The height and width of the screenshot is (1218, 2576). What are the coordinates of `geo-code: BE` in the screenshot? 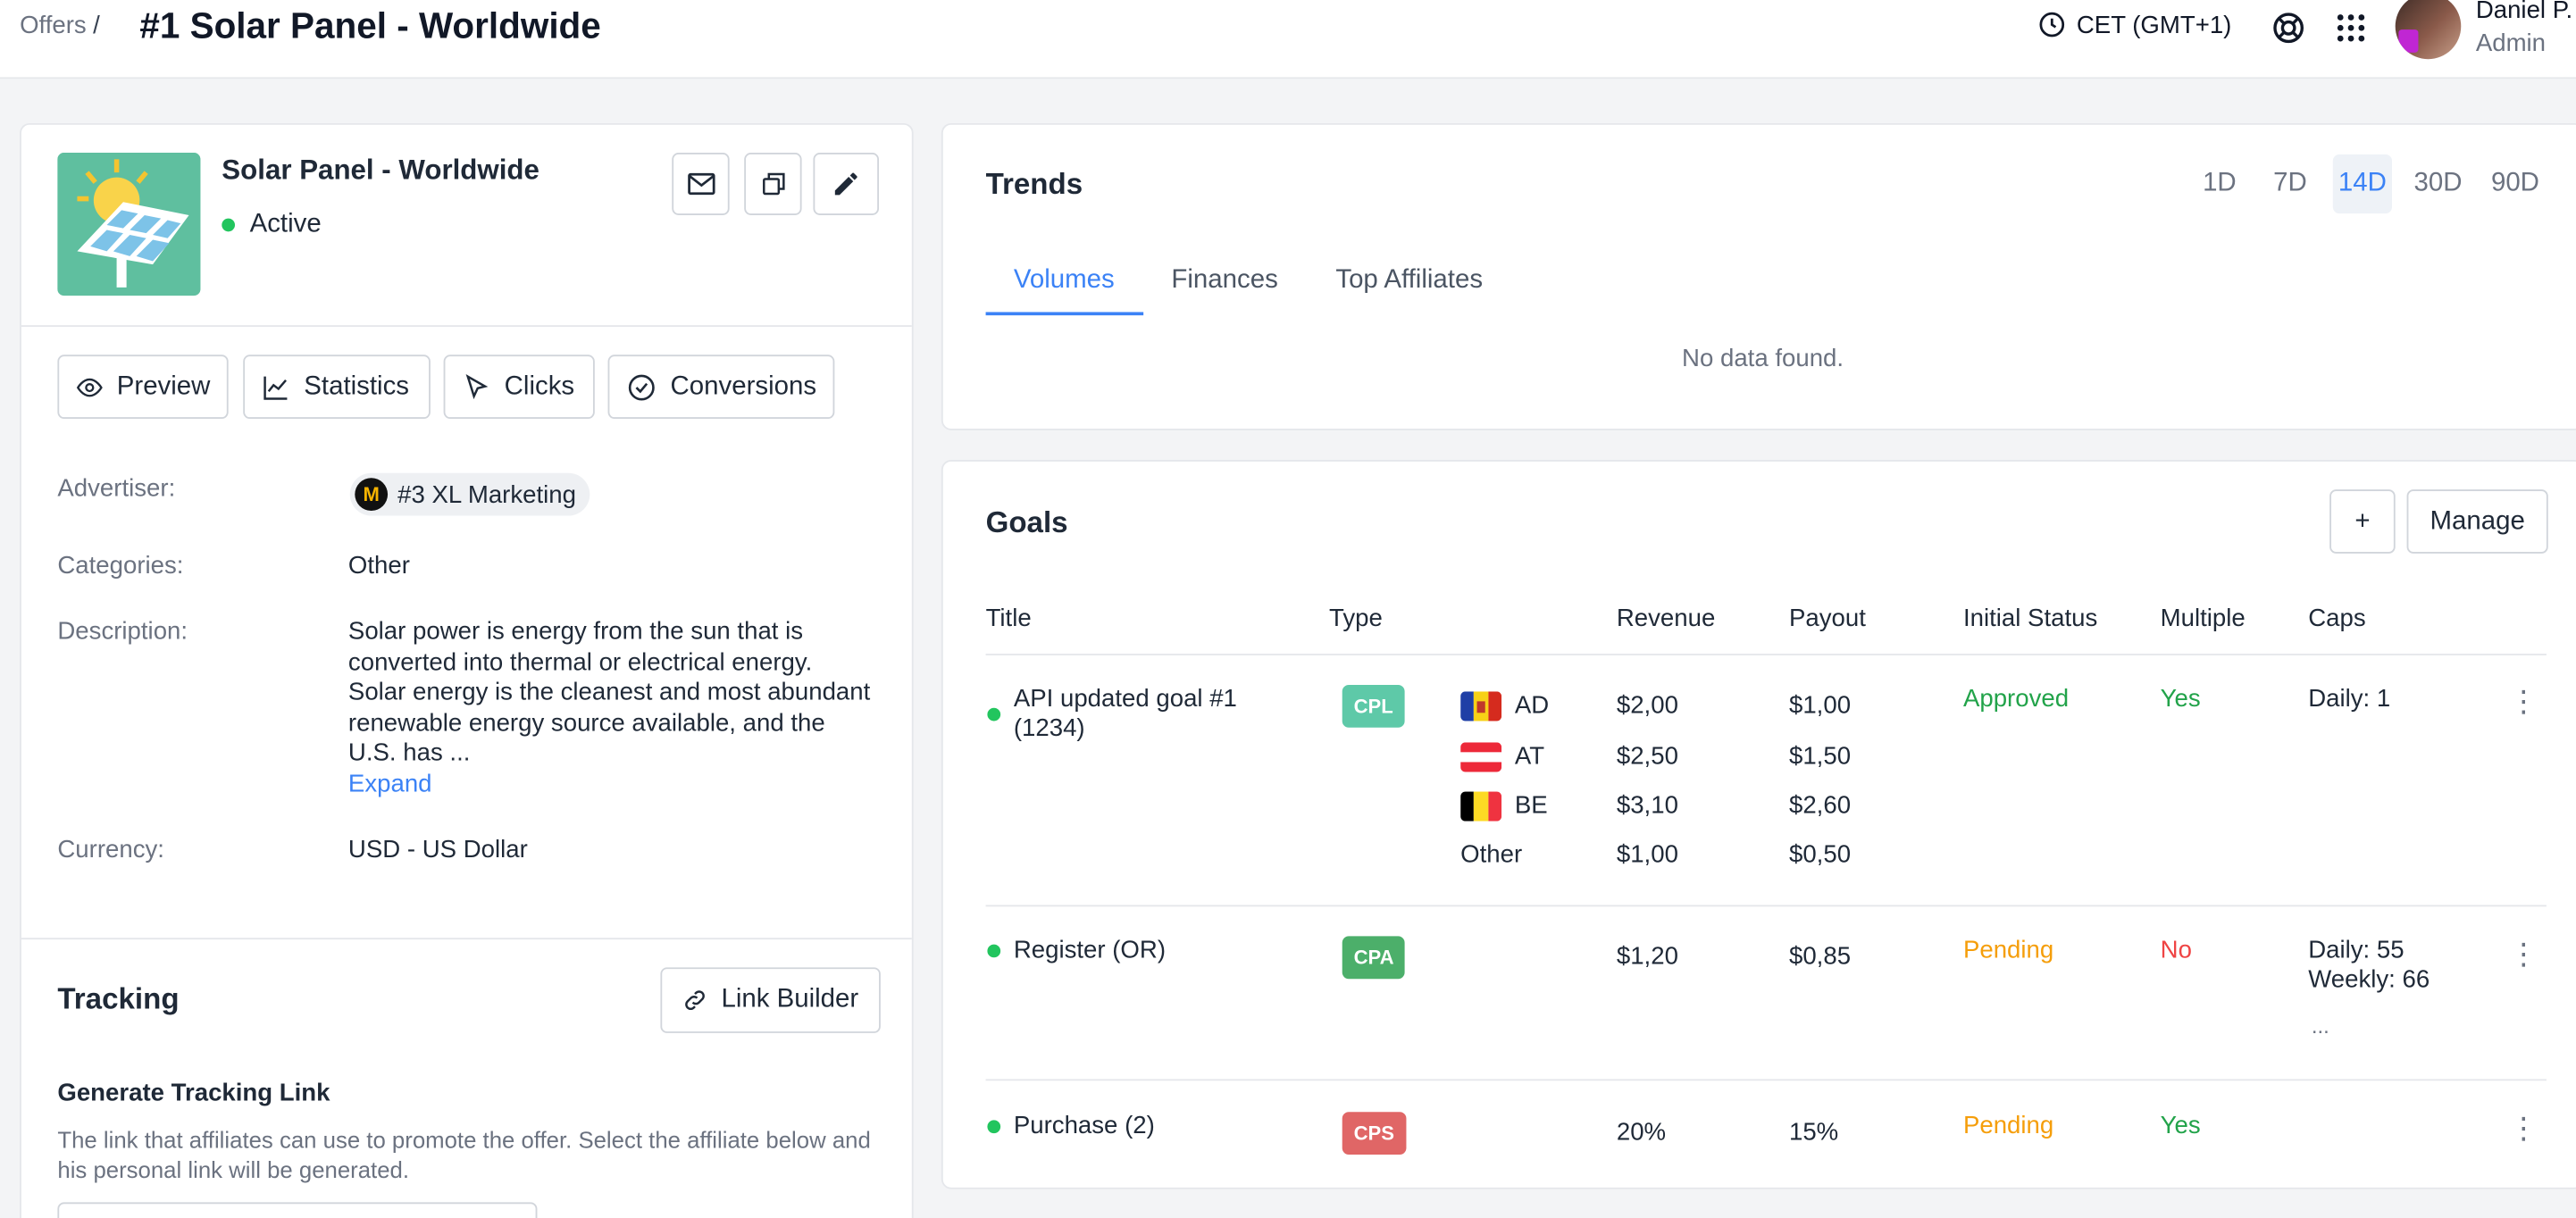 It's located at (1531, 805).